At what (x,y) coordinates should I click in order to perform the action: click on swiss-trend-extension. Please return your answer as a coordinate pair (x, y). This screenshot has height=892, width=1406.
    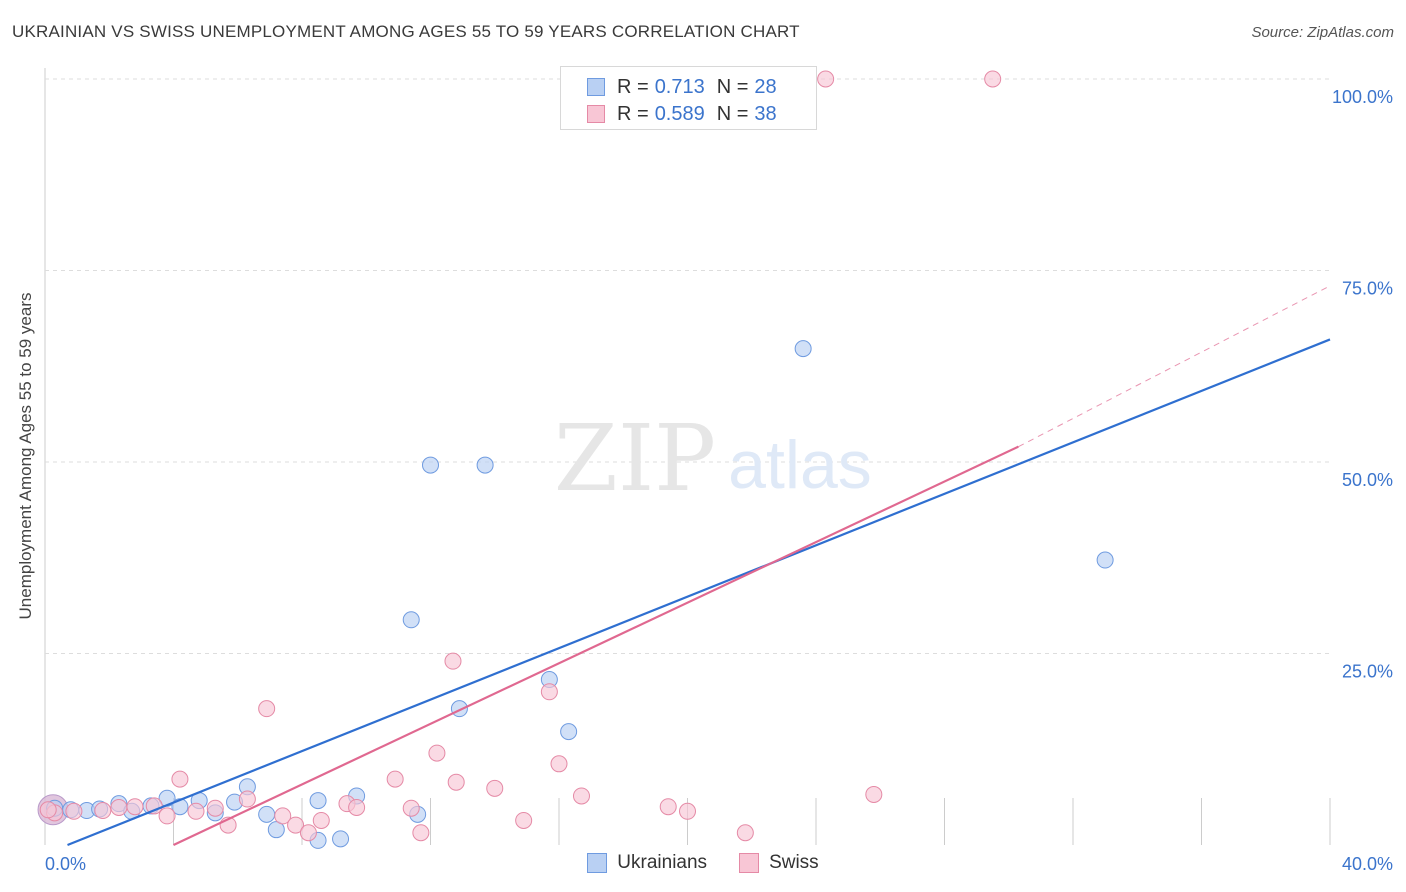
    Looking at the image, I should click on (1174, 366).